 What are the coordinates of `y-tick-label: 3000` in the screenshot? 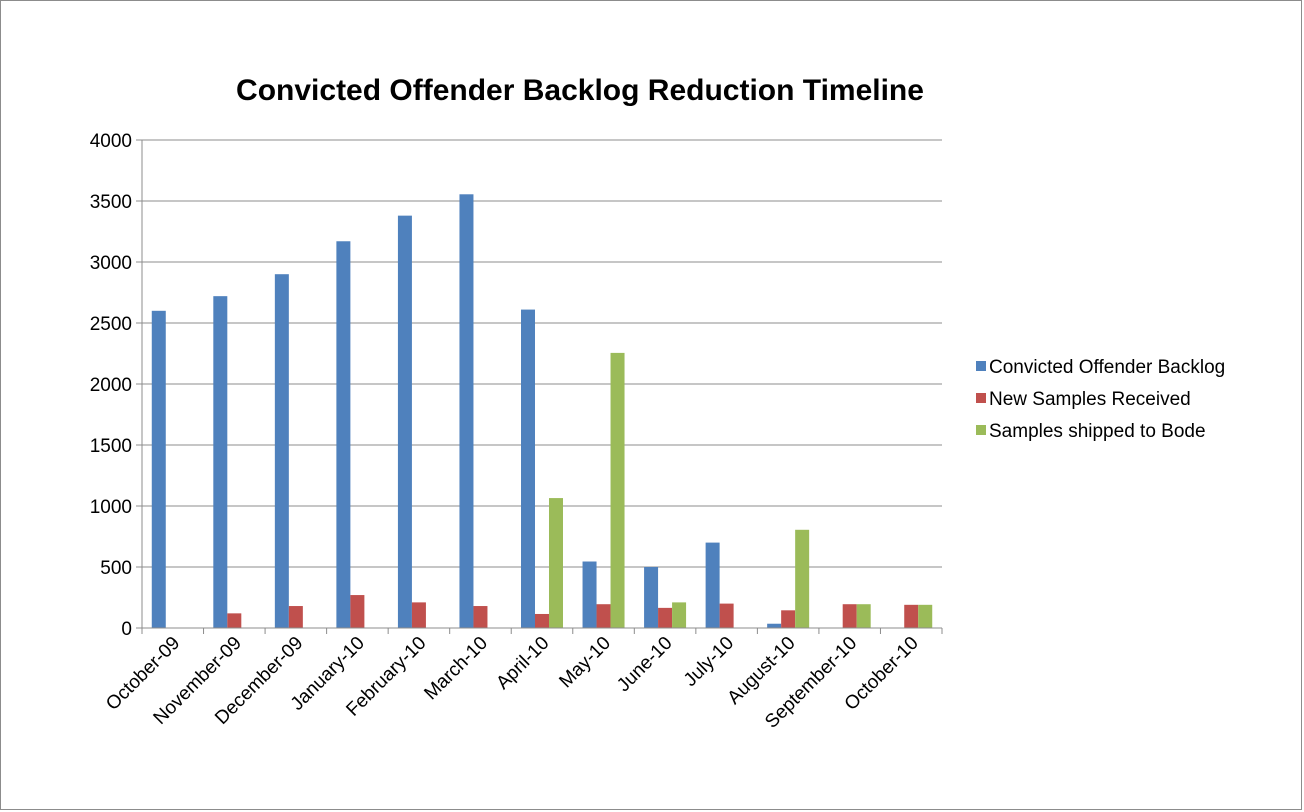 It's located at (111, 263).